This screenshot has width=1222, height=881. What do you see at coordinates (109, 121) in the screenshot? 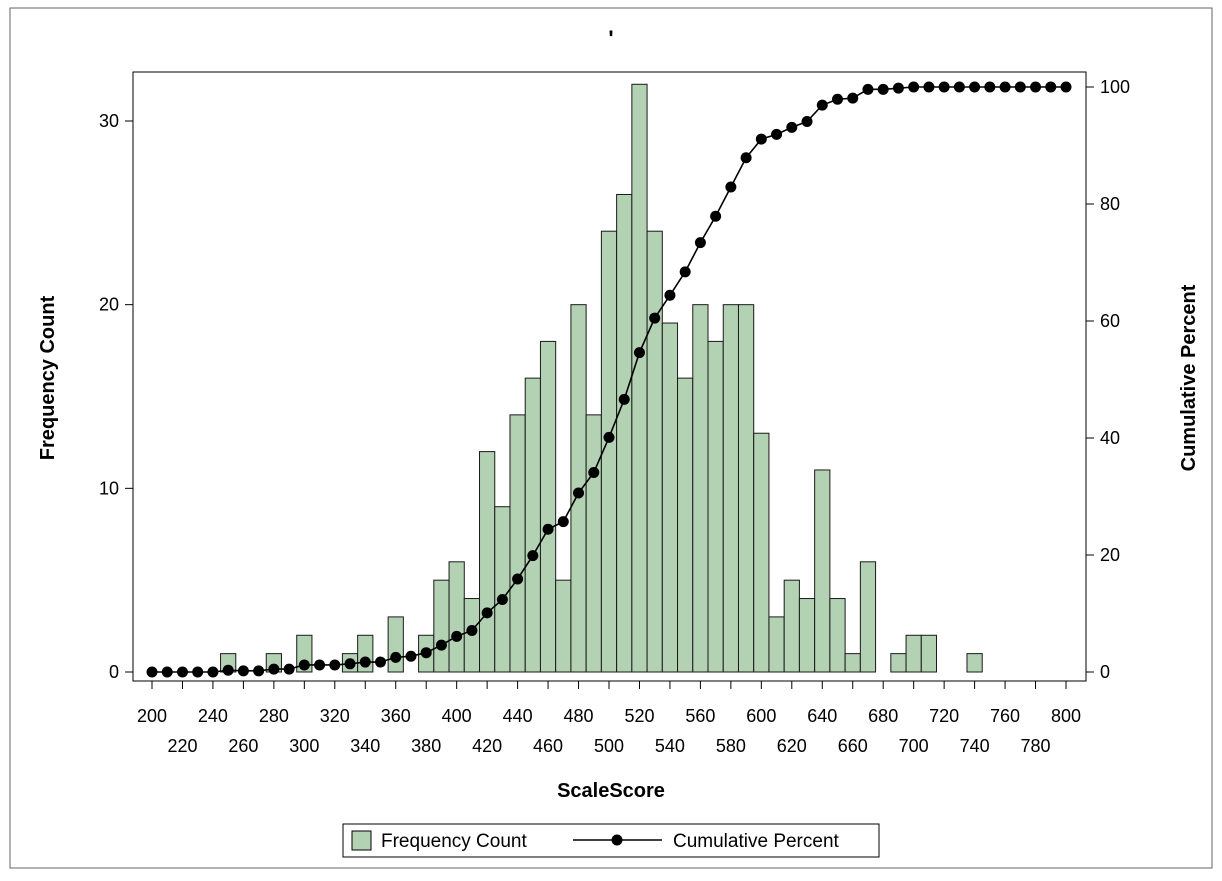
I see `y-tick-label: 30` at bounding box center [109, 121].